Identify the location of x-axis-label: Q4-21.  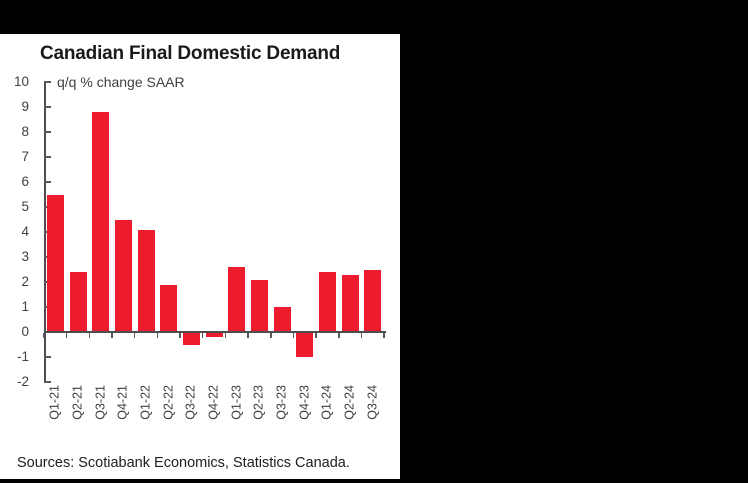
(122, 402).